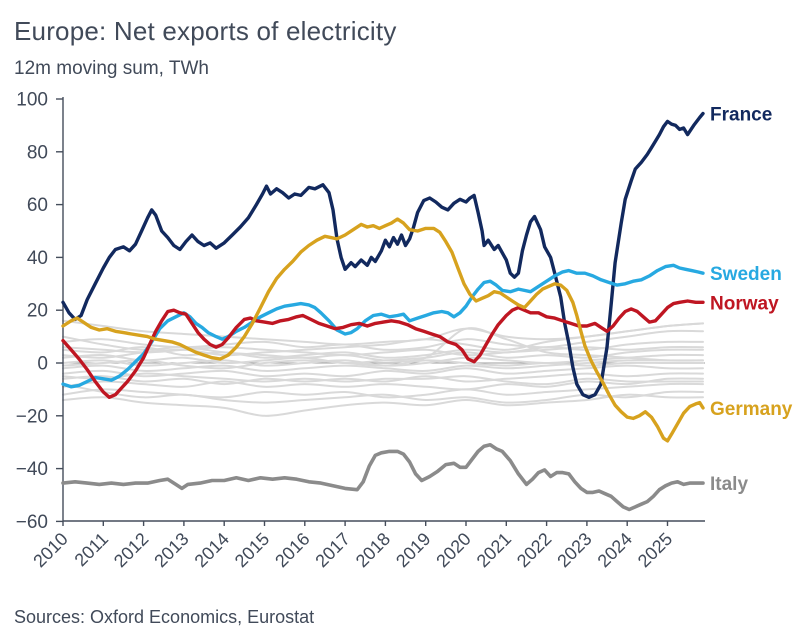 Image resolution: width=798 pixels, height=641 pixels. I want to click on x-tick-label: 2018, so click(373, 550).